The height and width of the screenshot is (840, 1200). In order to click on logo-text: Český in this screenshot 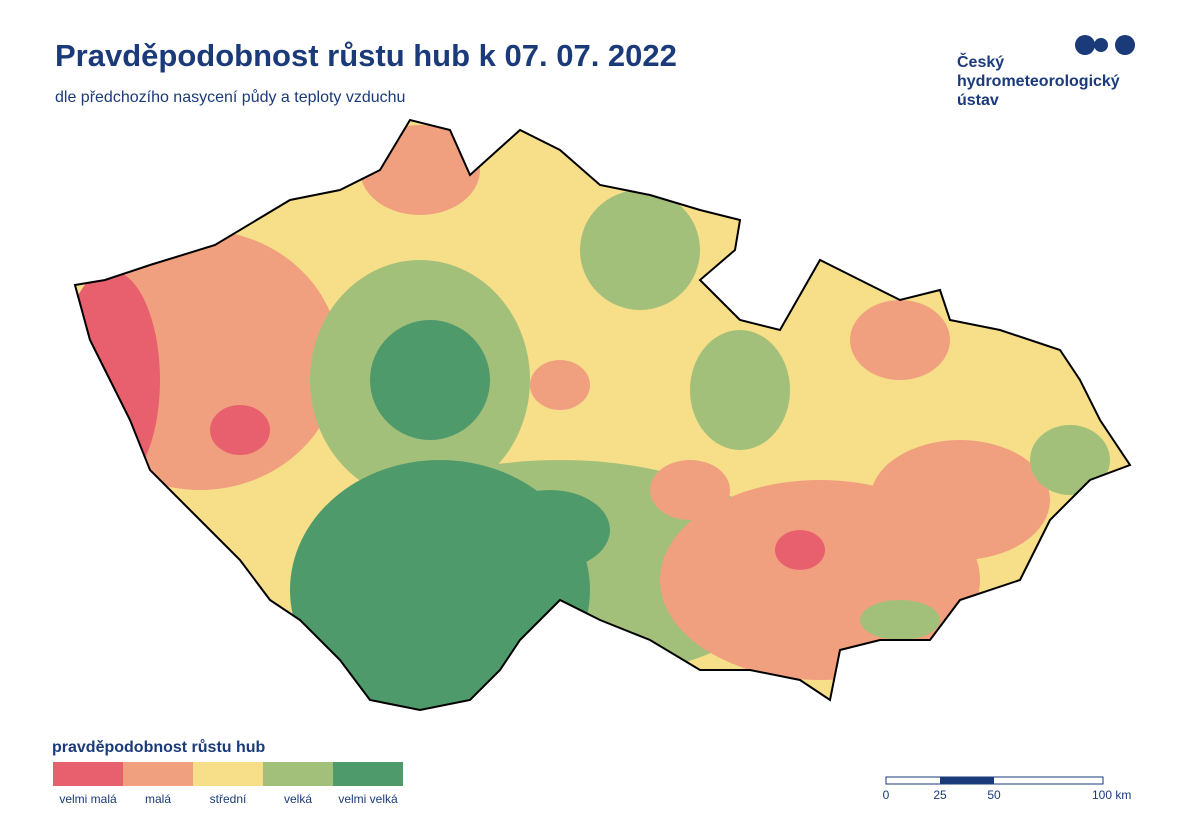, I will do `click(980, 61)`.